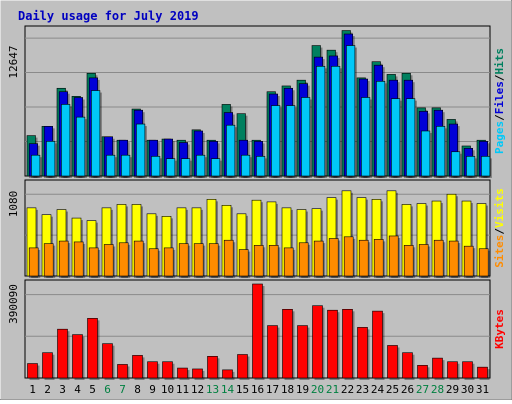  What do you see at coordinates (499, 61) in the screenshot?
I see `legend-entry-hits: Hits` at bounding box center [499, 61].